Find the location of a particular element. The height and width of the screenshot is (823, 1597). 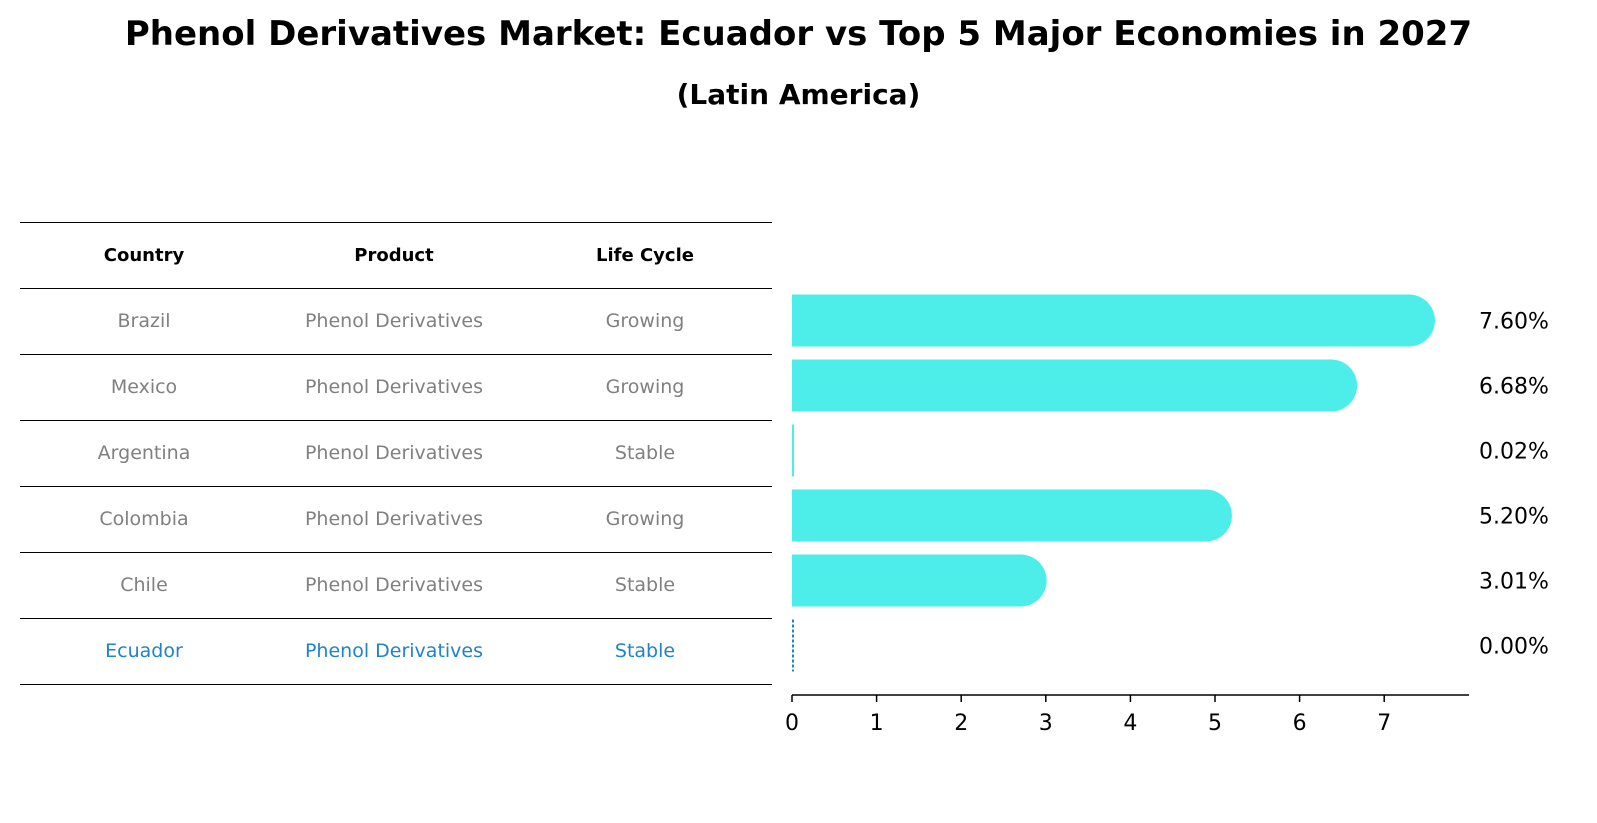

x-tick-label: 5 is located at coordinates (1215, 723).